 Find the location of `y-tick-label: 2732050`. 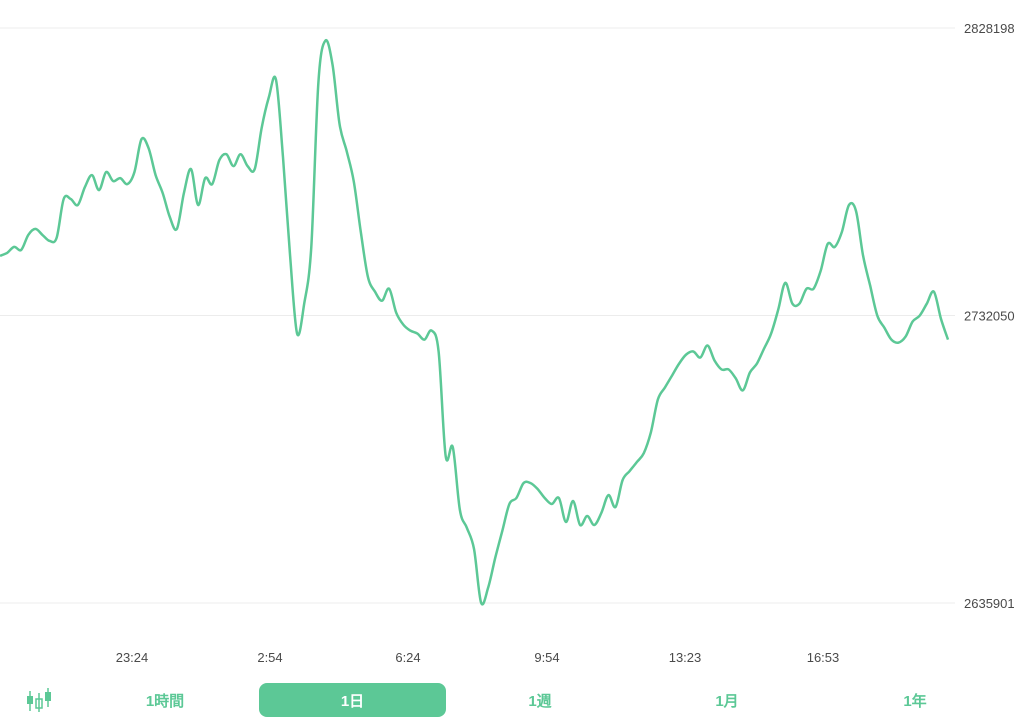

y-tick-label: 2732050 is located at coordinates (989, 315).